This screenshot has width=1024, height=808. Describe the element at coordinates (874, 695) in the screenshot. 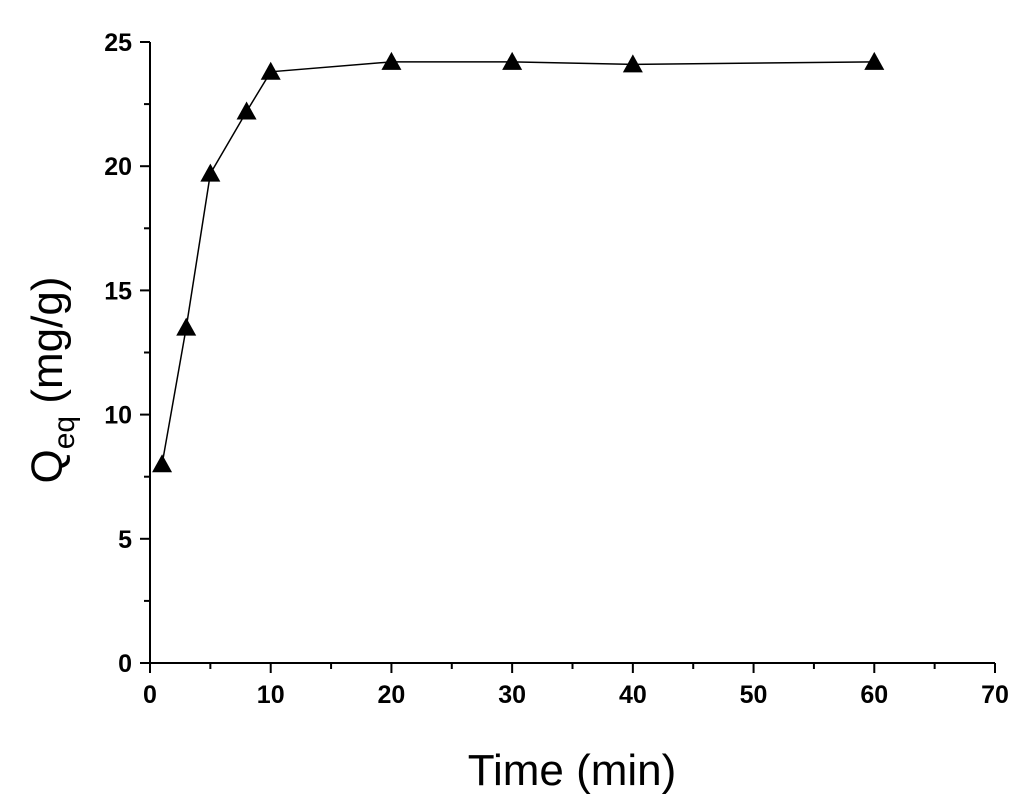

I see `x-tick-label: 60` at that location.